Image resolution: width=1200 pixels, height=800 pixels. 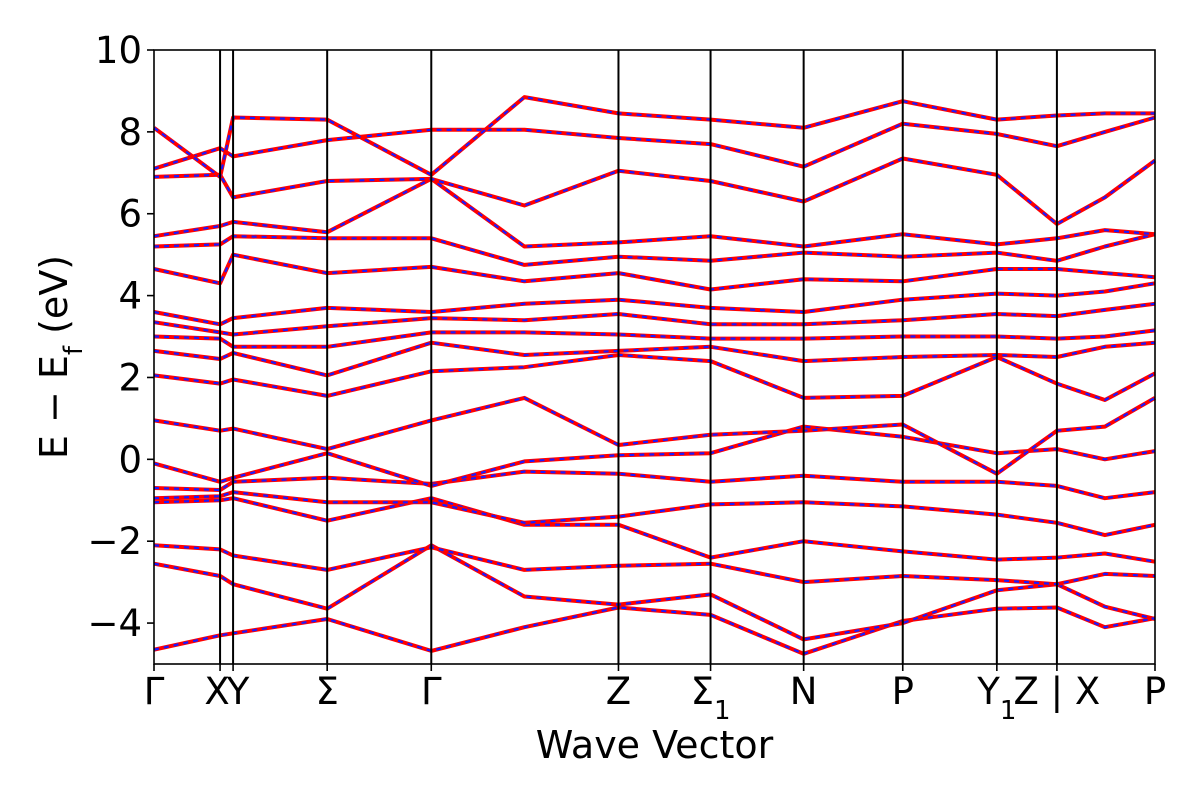 I want to click on y-tick-label: 4, so click(x=130, y=296).